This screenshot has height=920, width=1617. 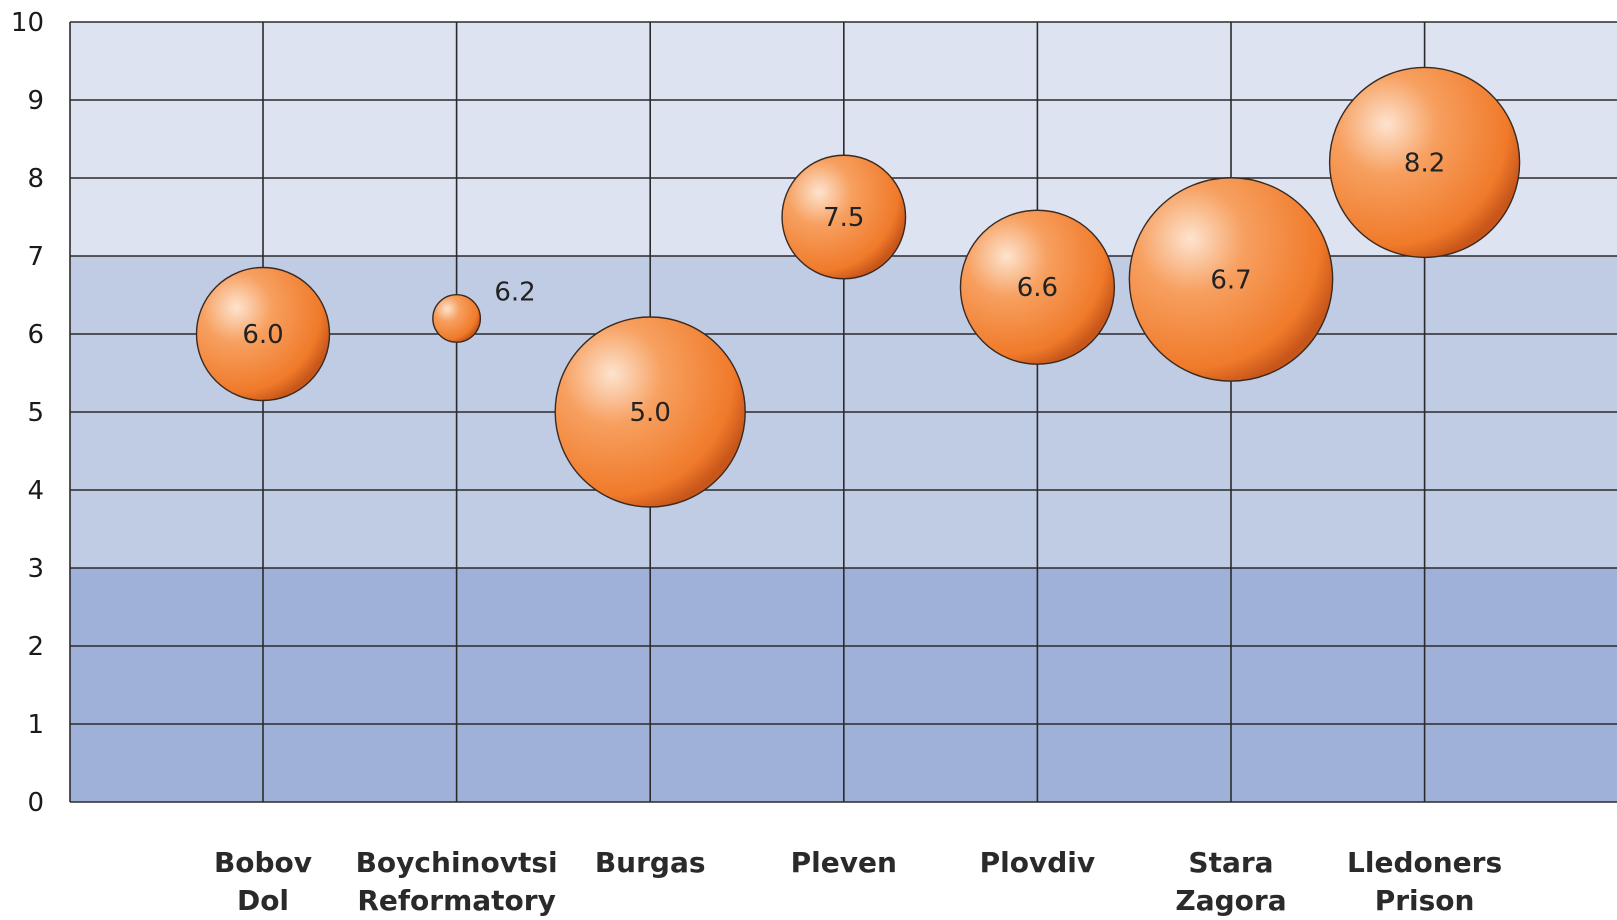 I want to click on y-tick-label: 10, so click(x=27, y=23).